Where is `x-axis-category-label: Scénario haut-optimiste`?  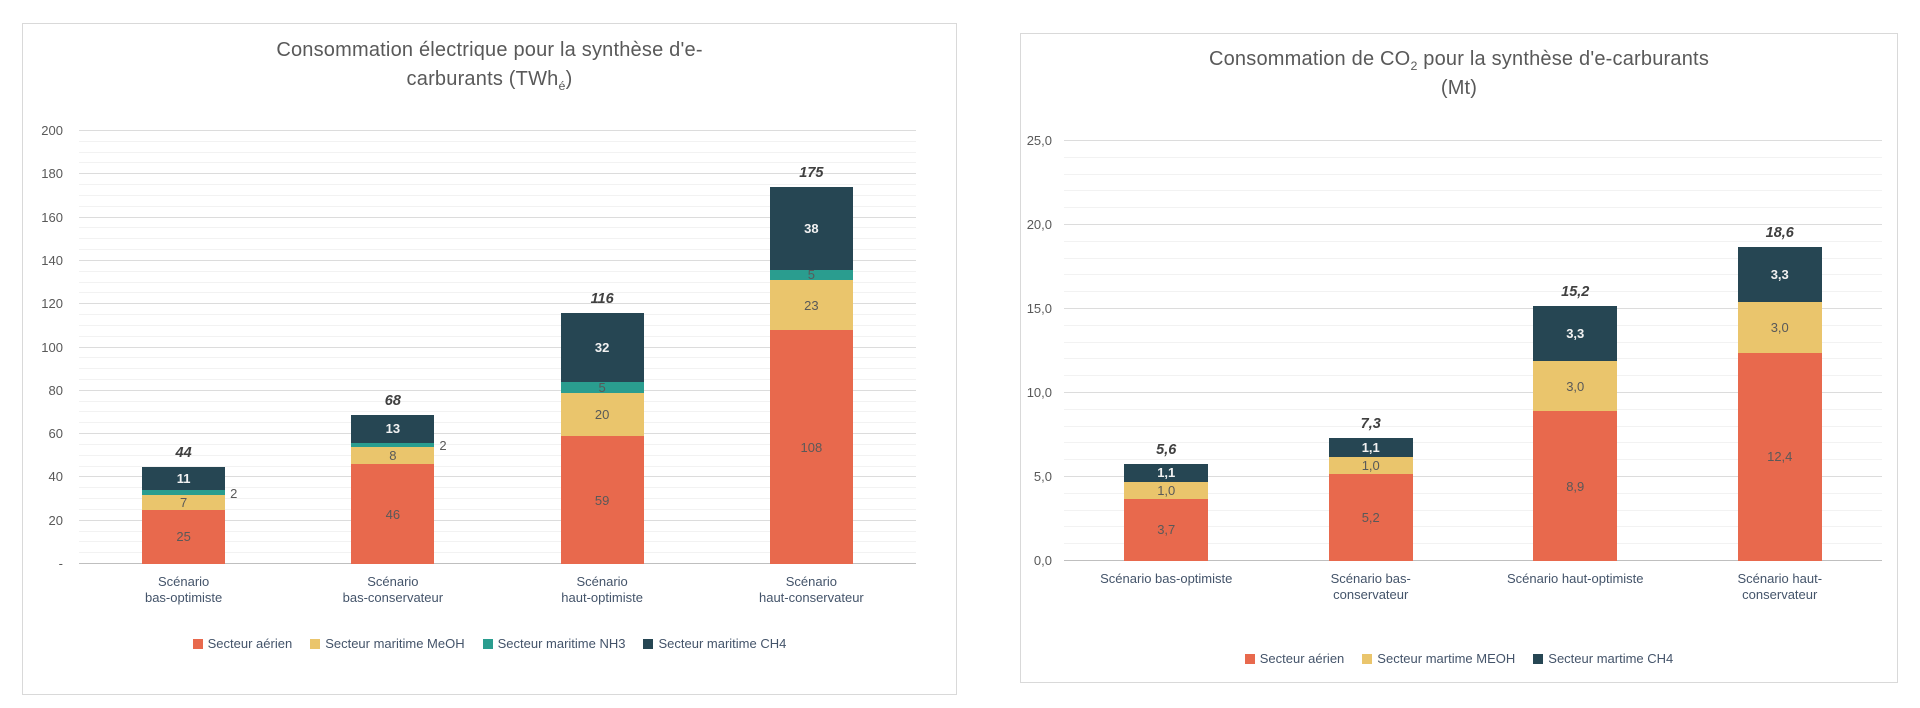
x-axis-category-label: Scénario haut-optimiste is located at coordinates (602, 589).